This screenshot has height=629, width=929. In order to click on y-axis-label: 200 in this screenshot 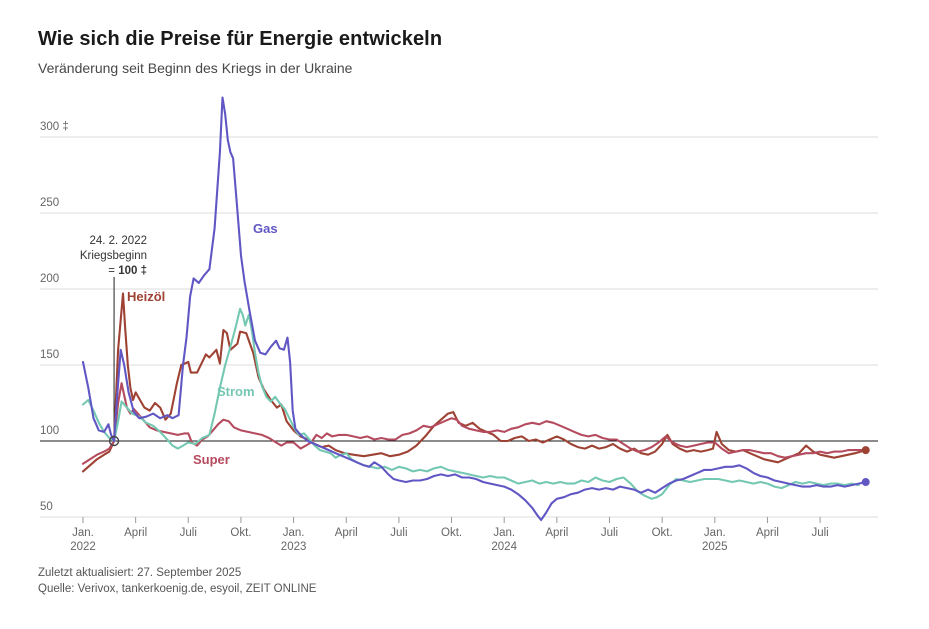, I will do `click(49, 279)`.